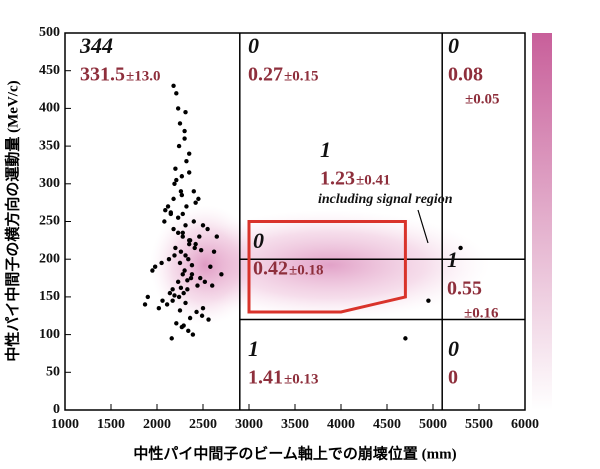 The width and height of the screenshot is (600, 469). Describe the element at coordinates (373, 180) in the screenshot. I see `error: ±0.41` at that location.